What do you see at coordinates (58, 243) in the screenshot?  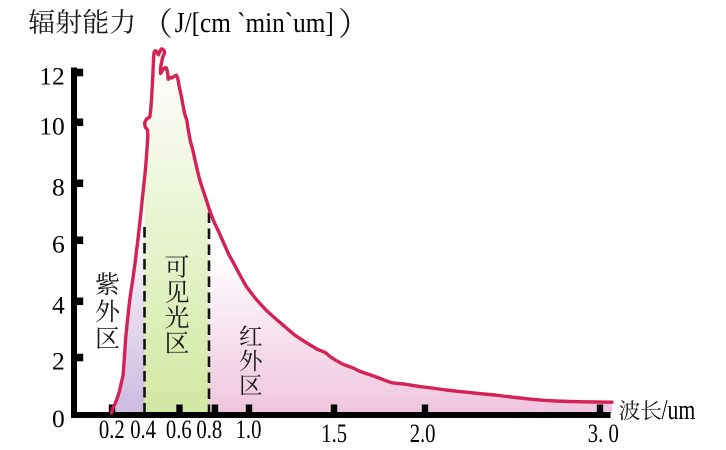 I see `svg-text: 6` at bounding box center [58, 243].